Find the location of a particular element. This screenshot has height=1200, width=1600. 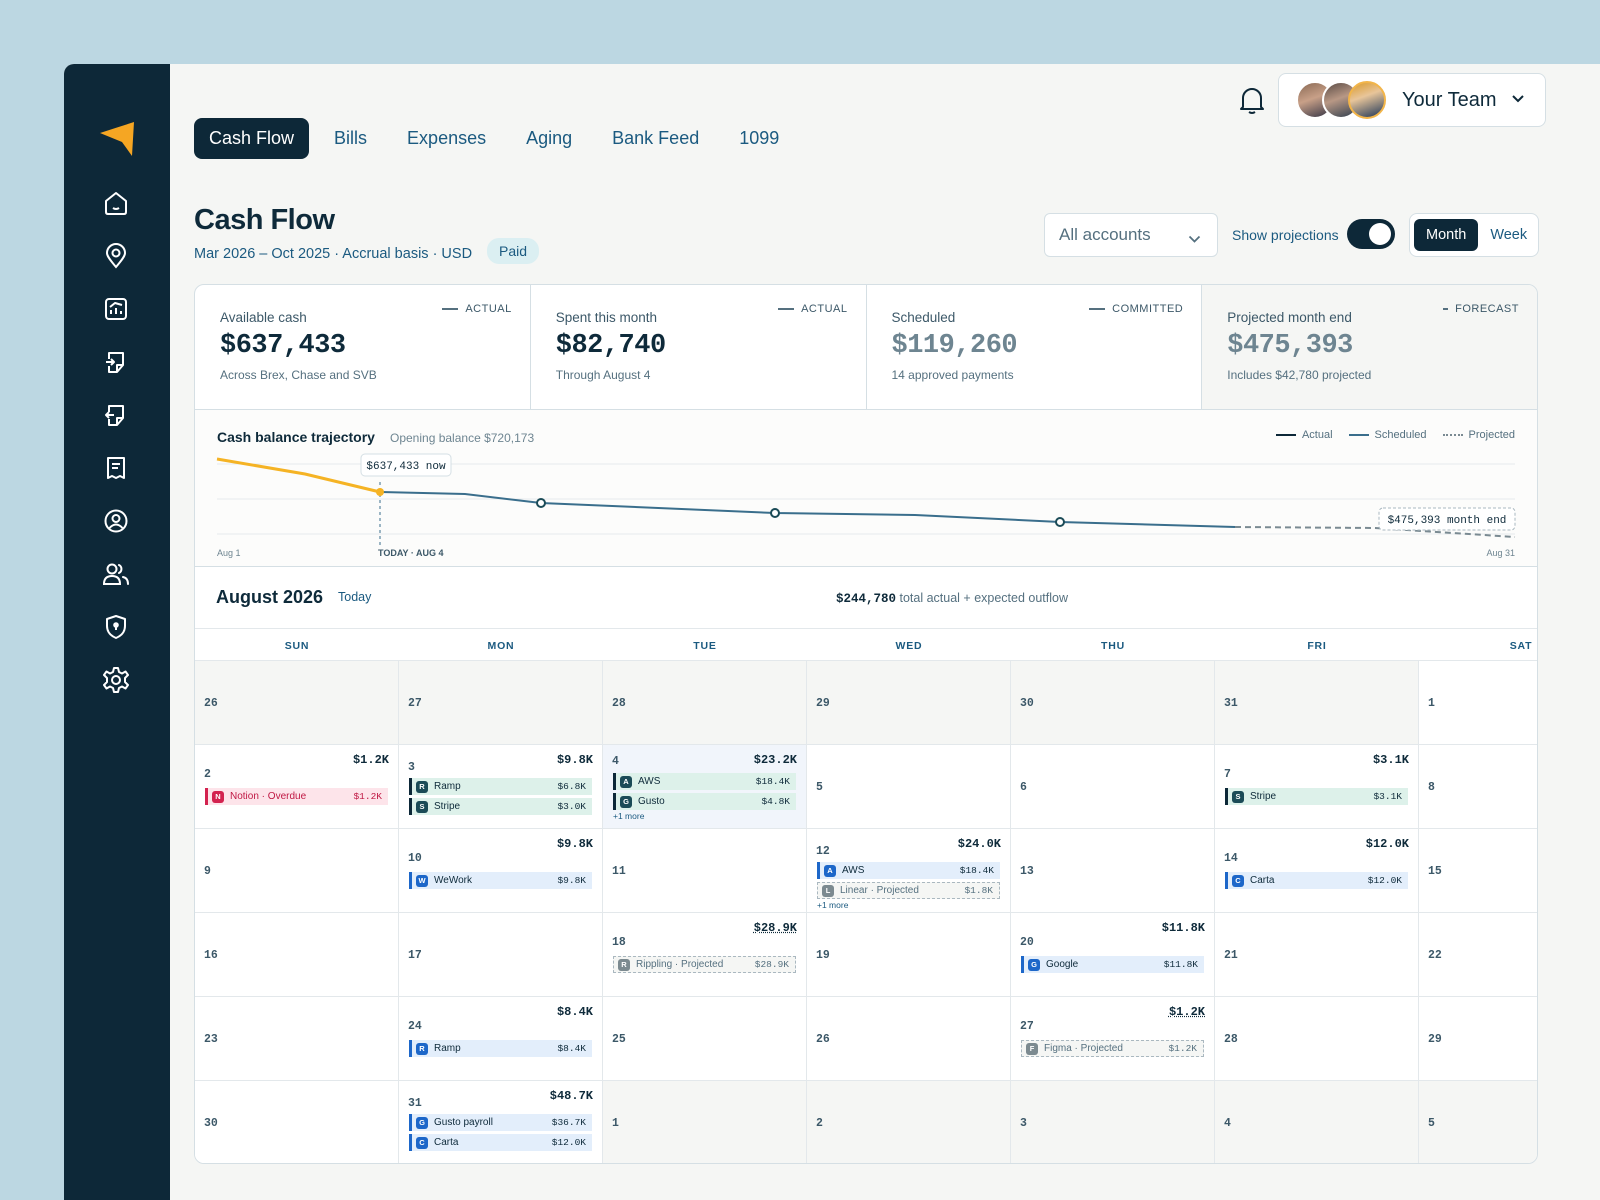

calendar-day: 4 is located at coordinates (1317, 1122).